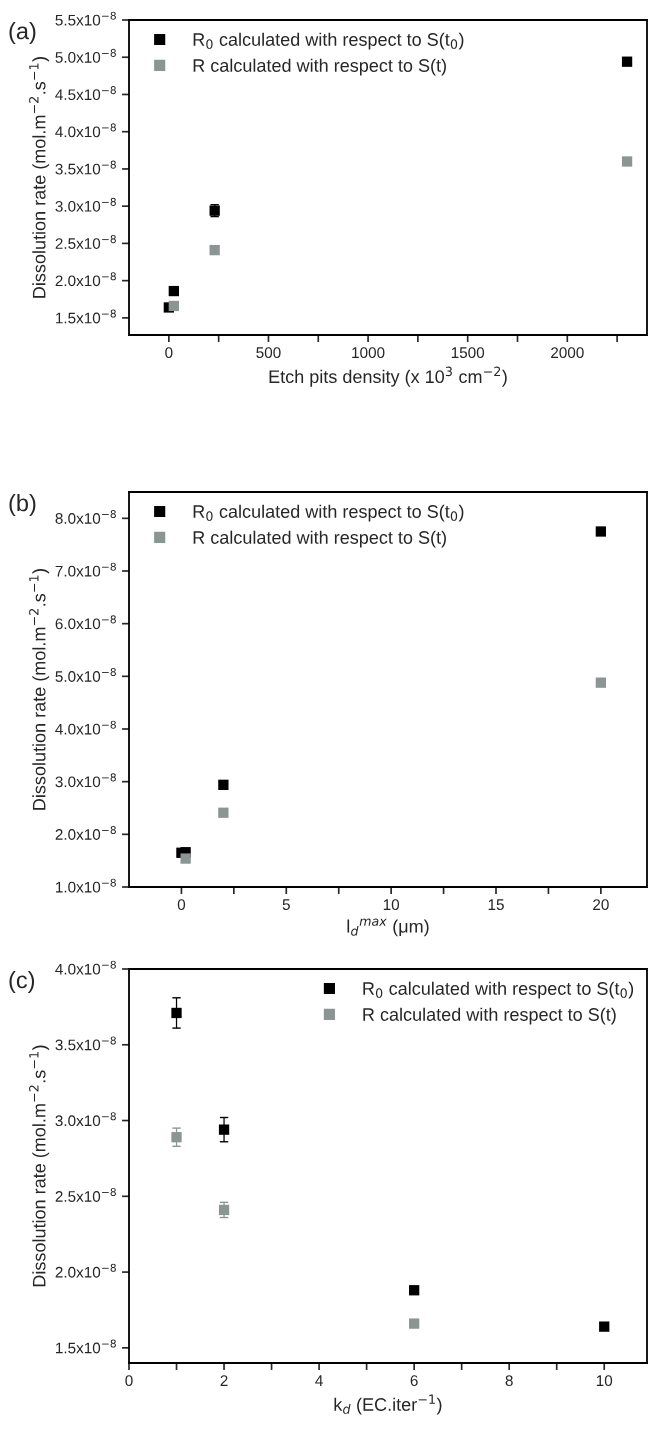 Image resolution: width=653 pixels, height=1434 pixels. I want to click on x-tick-label: 5, so click(286, 905).